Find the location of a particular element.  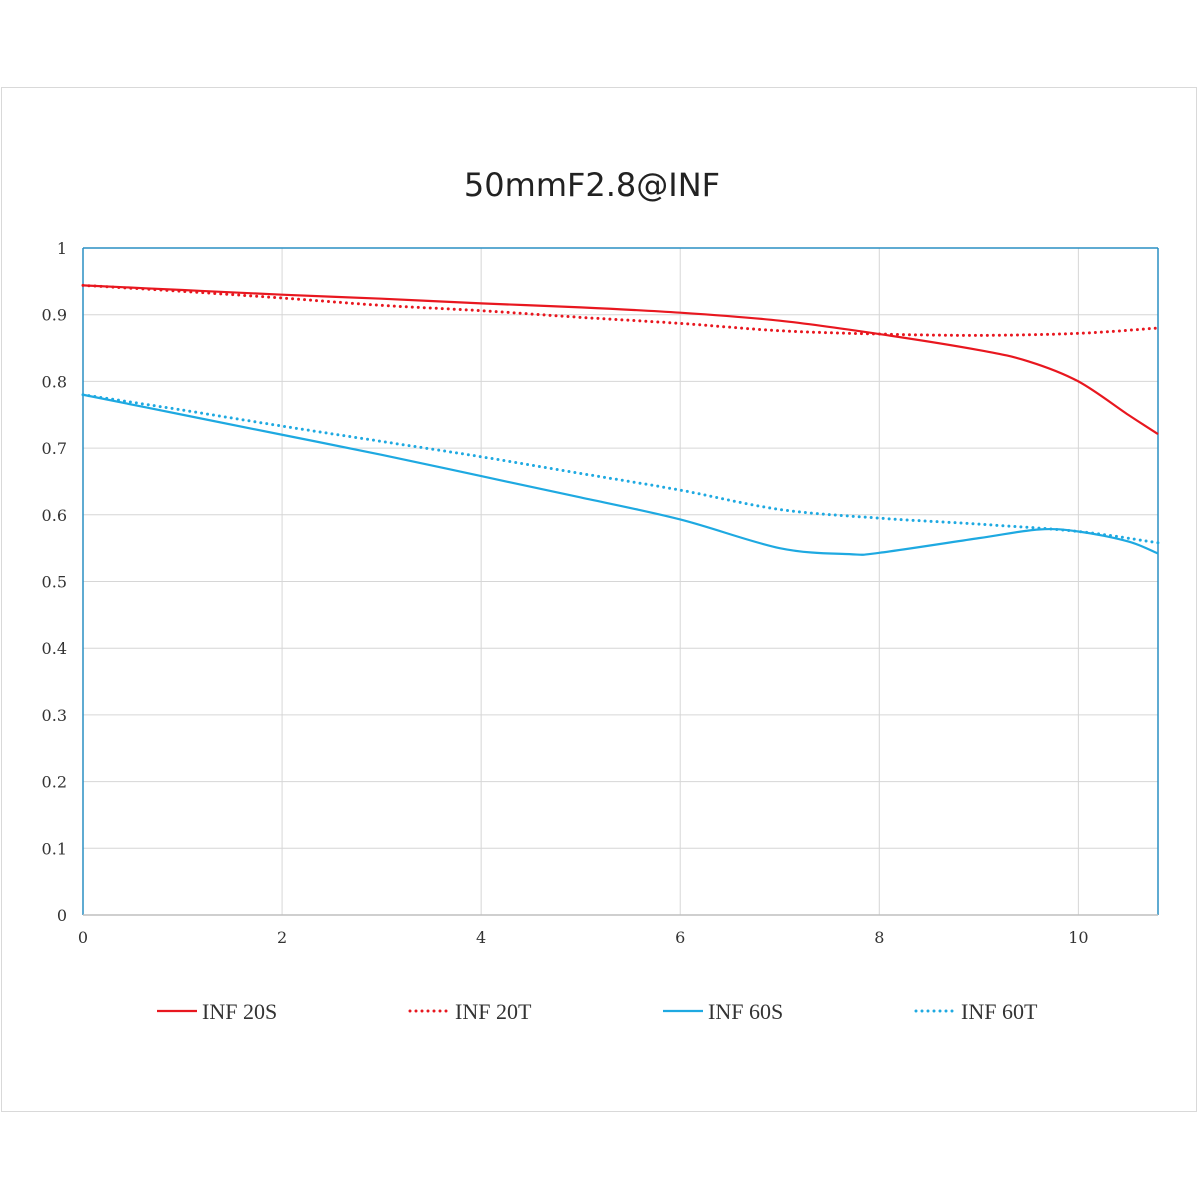

legend: INF 20S INF 20T INF 60S INF 60T is located at coordinates (597, 1011).